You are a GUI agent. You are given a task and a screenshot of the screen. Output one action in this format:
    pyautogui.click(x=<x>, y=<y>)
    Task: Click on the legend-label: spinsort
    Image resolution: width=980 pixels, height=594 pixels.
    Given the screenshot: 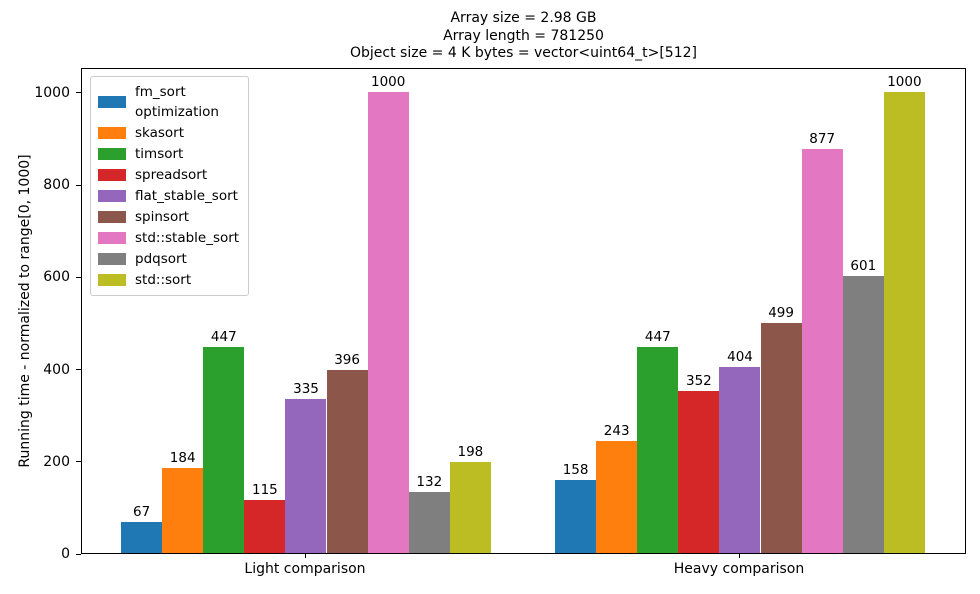 What is the action you would take?
    pyautogui.click(x=162, y=216)
    